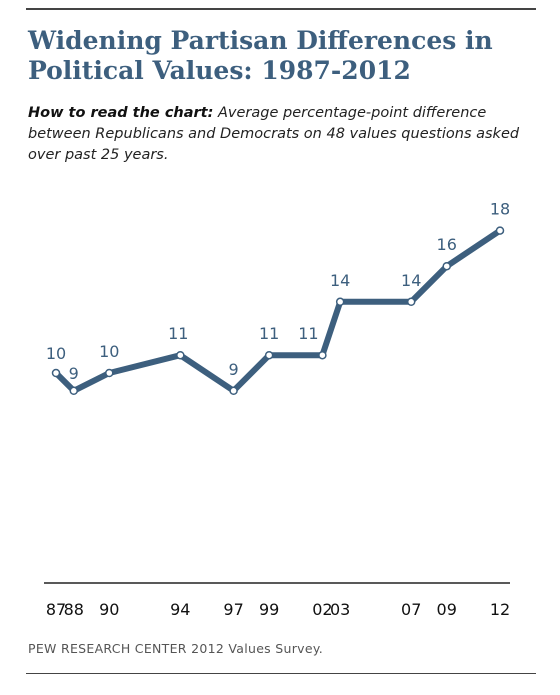 The image size is (560, 695). Describe the element at coordinates (322, 609) in the screenshot. I see `x-tick-label: 02` at that location.